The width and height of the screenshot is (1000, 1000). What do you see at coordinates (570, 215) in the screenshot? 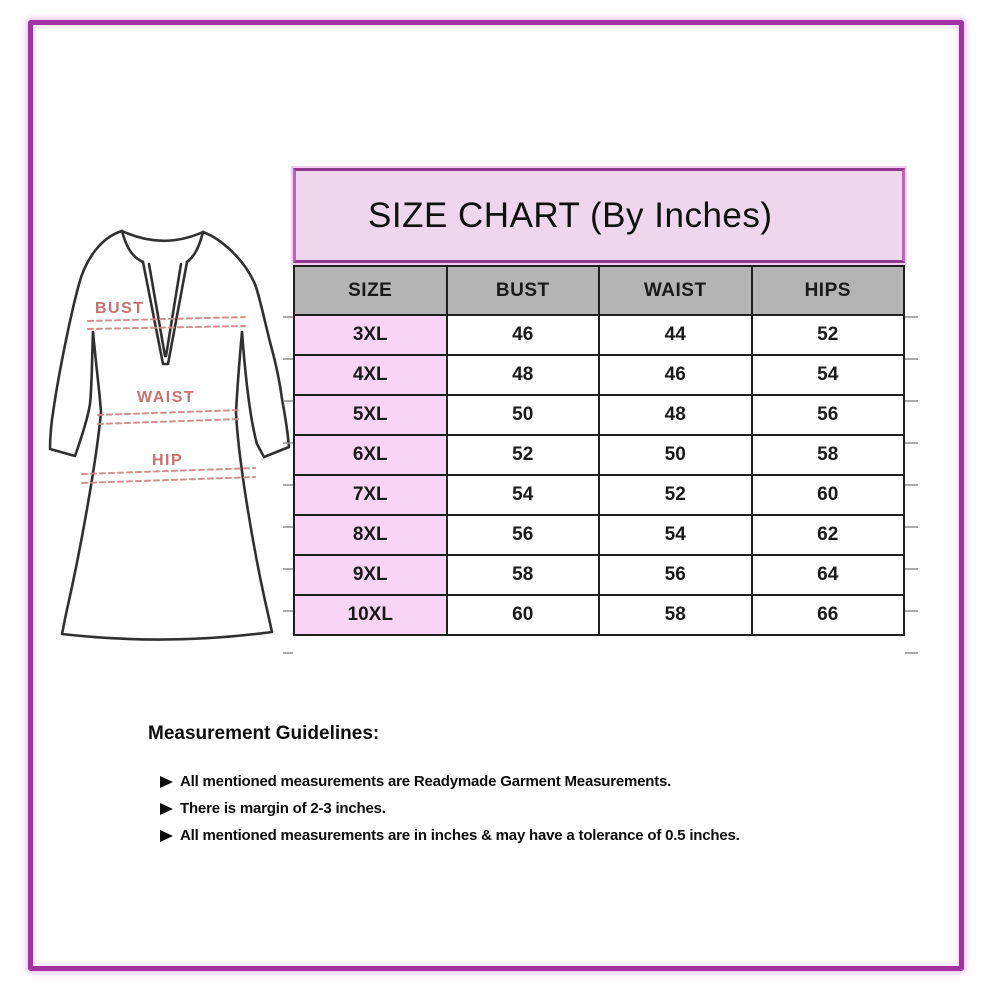
I see `chart-title: SIZE CHART (By Inches)` at bounding box center [570, 215].